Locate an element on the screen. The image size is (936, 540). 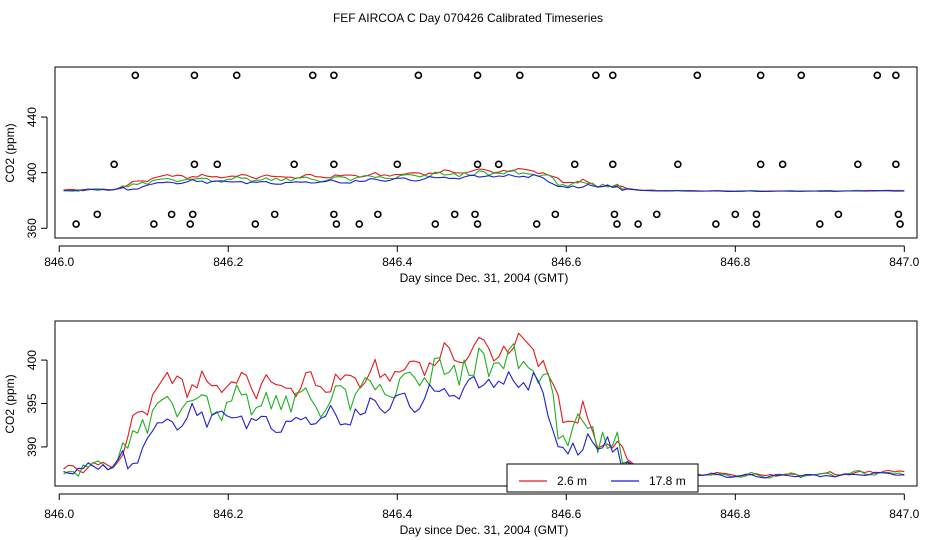
top-x-tick-label: 846.4 is located at coordinates (397, 262).